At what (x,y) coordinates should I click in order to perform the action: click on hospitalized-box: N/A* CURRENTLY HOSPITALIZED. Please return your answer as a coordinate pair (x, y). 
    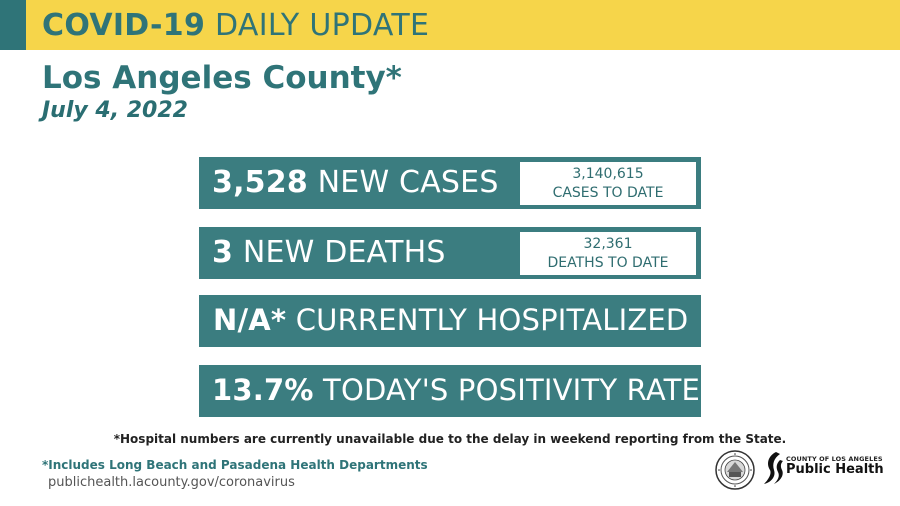
    Looking at the image, I should click on (450, 321).